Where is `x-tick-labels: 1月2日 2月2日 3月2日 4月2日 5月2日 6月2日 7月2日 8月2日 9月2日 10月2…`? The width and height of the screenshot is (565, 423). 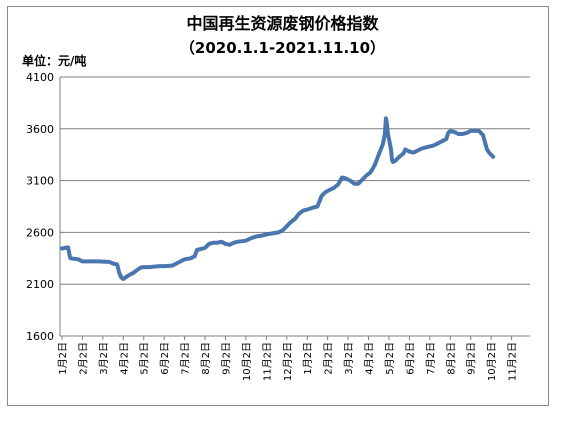 x-tick-labels: 1月2日 2月2日 3月2日 4月2日 5月2日 6月2日 7月2日 8月2日 9月2日 10月2… is located at coordinates (288, 361).